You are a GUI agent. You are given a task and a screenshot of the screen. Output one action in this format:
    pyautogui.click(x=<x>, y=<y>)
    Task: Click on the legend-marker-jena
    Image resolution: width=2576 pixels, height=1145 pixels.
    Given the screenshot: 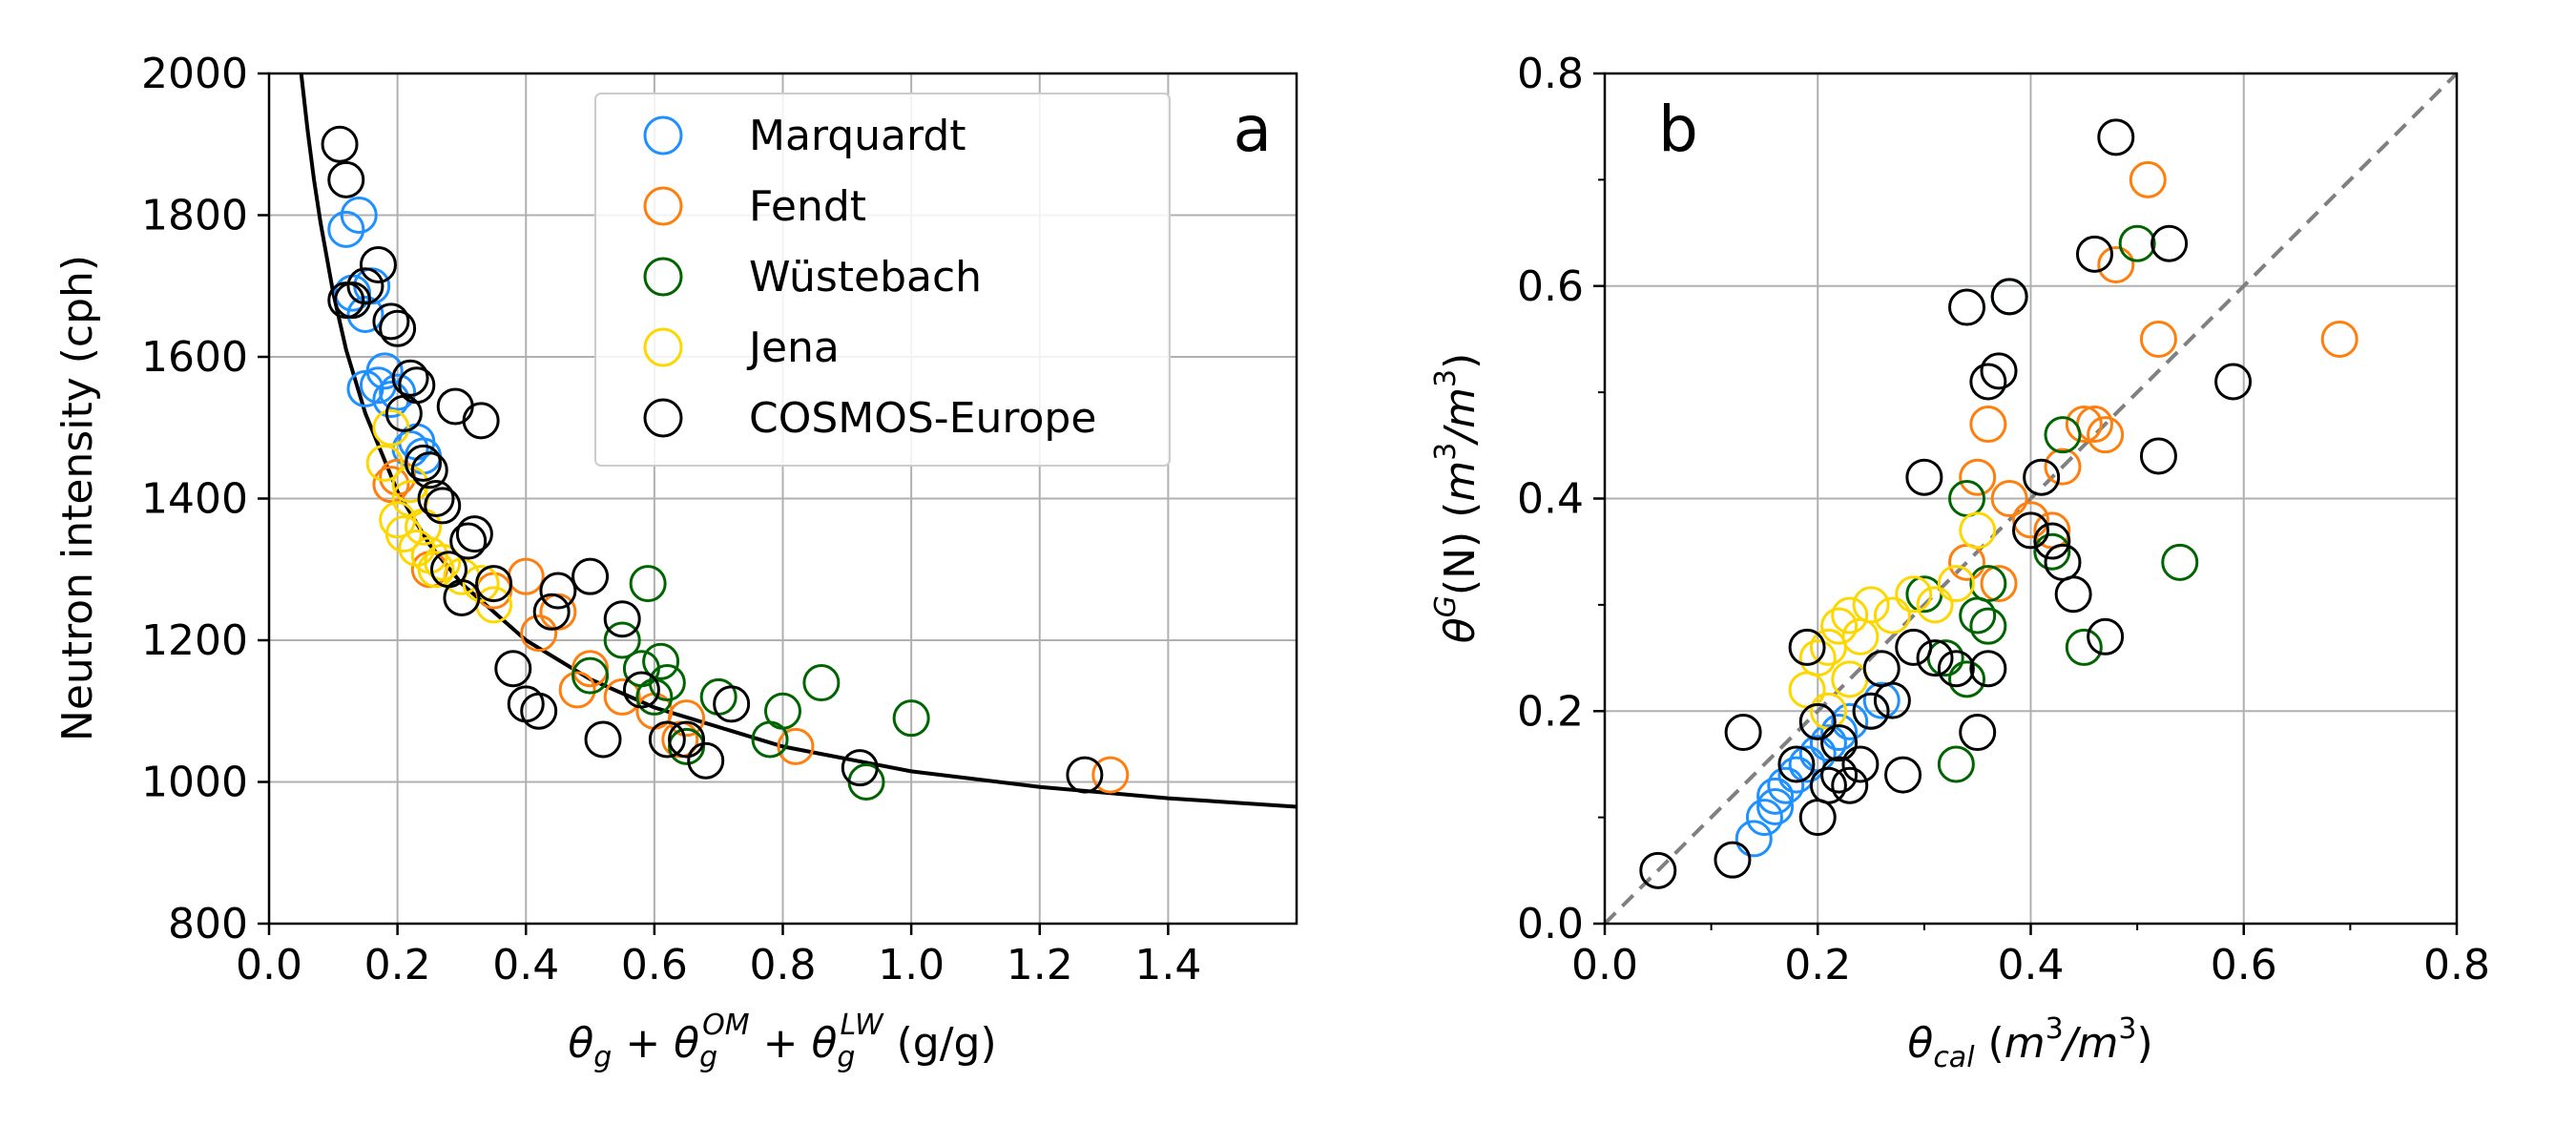 What is the action you would take?
    pyautogui.click(x=663, y=347)
    